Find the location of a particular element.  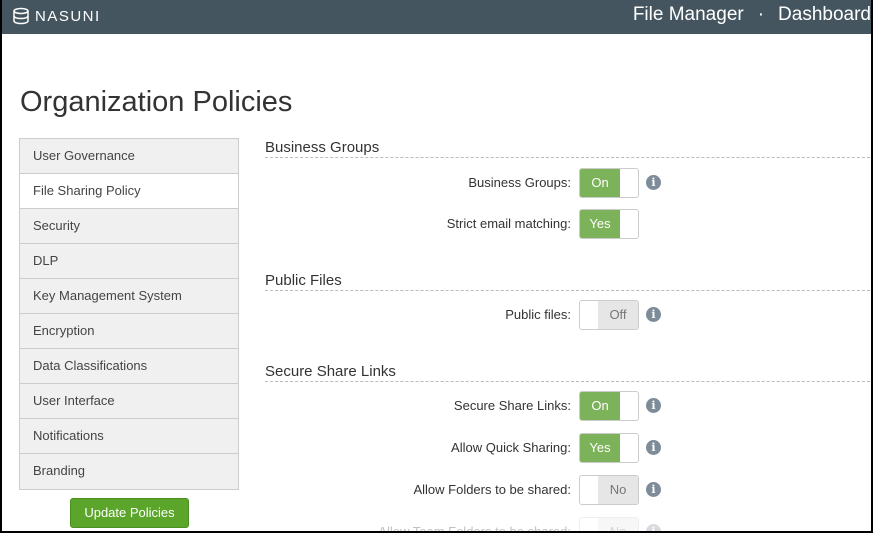

setting-label: Allow Team Folders to be shared: is located at coordinates (474, 527).